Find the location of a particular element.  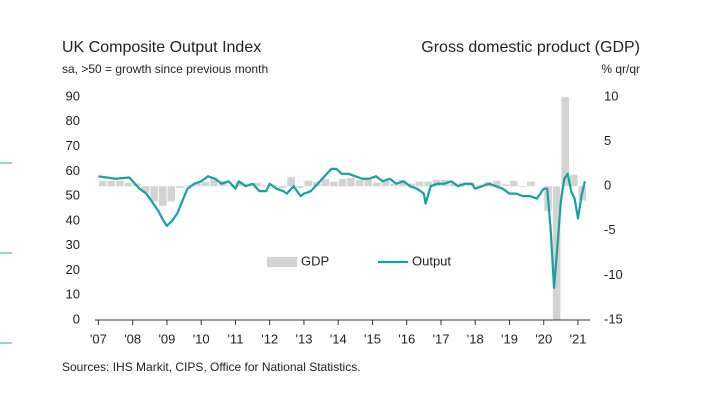

legend-label: GDP is located at coordinates (315, 260).